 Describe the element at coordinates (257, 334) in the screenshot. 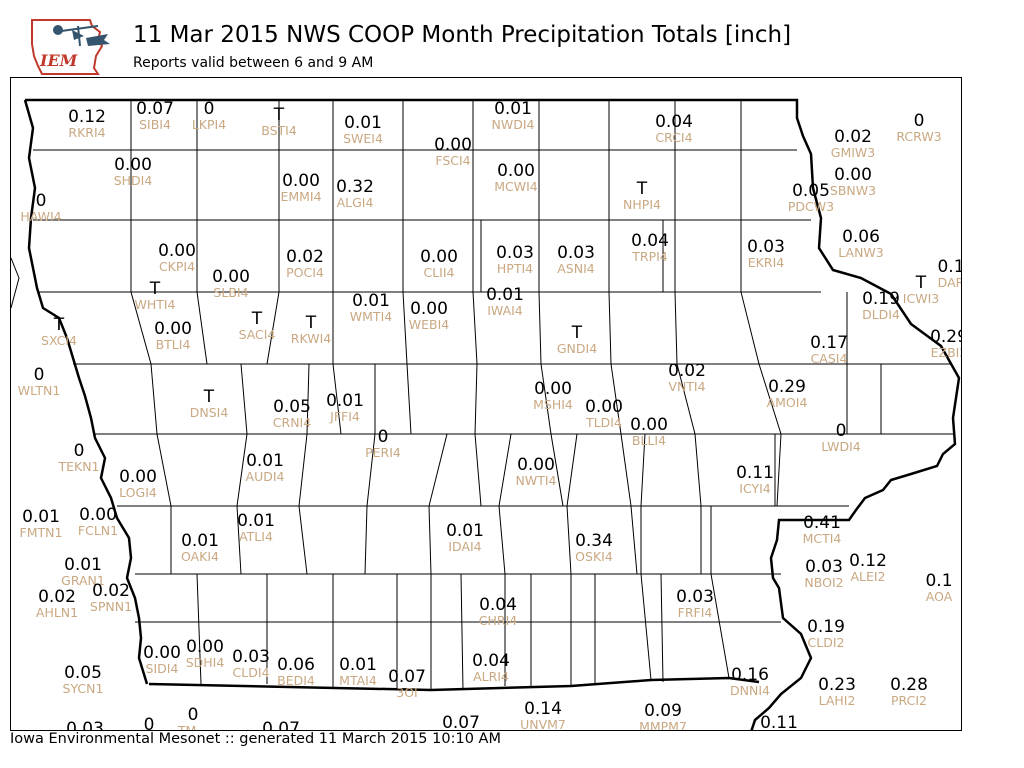

I see `station-id: SACI4` at that location.